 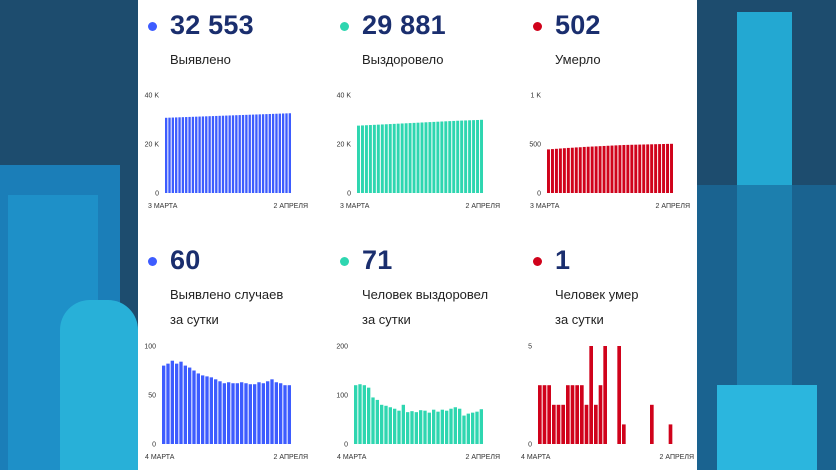 I want to click on x-end-label: 2 АПРЕЛЯ, so click(x=483, y=457).